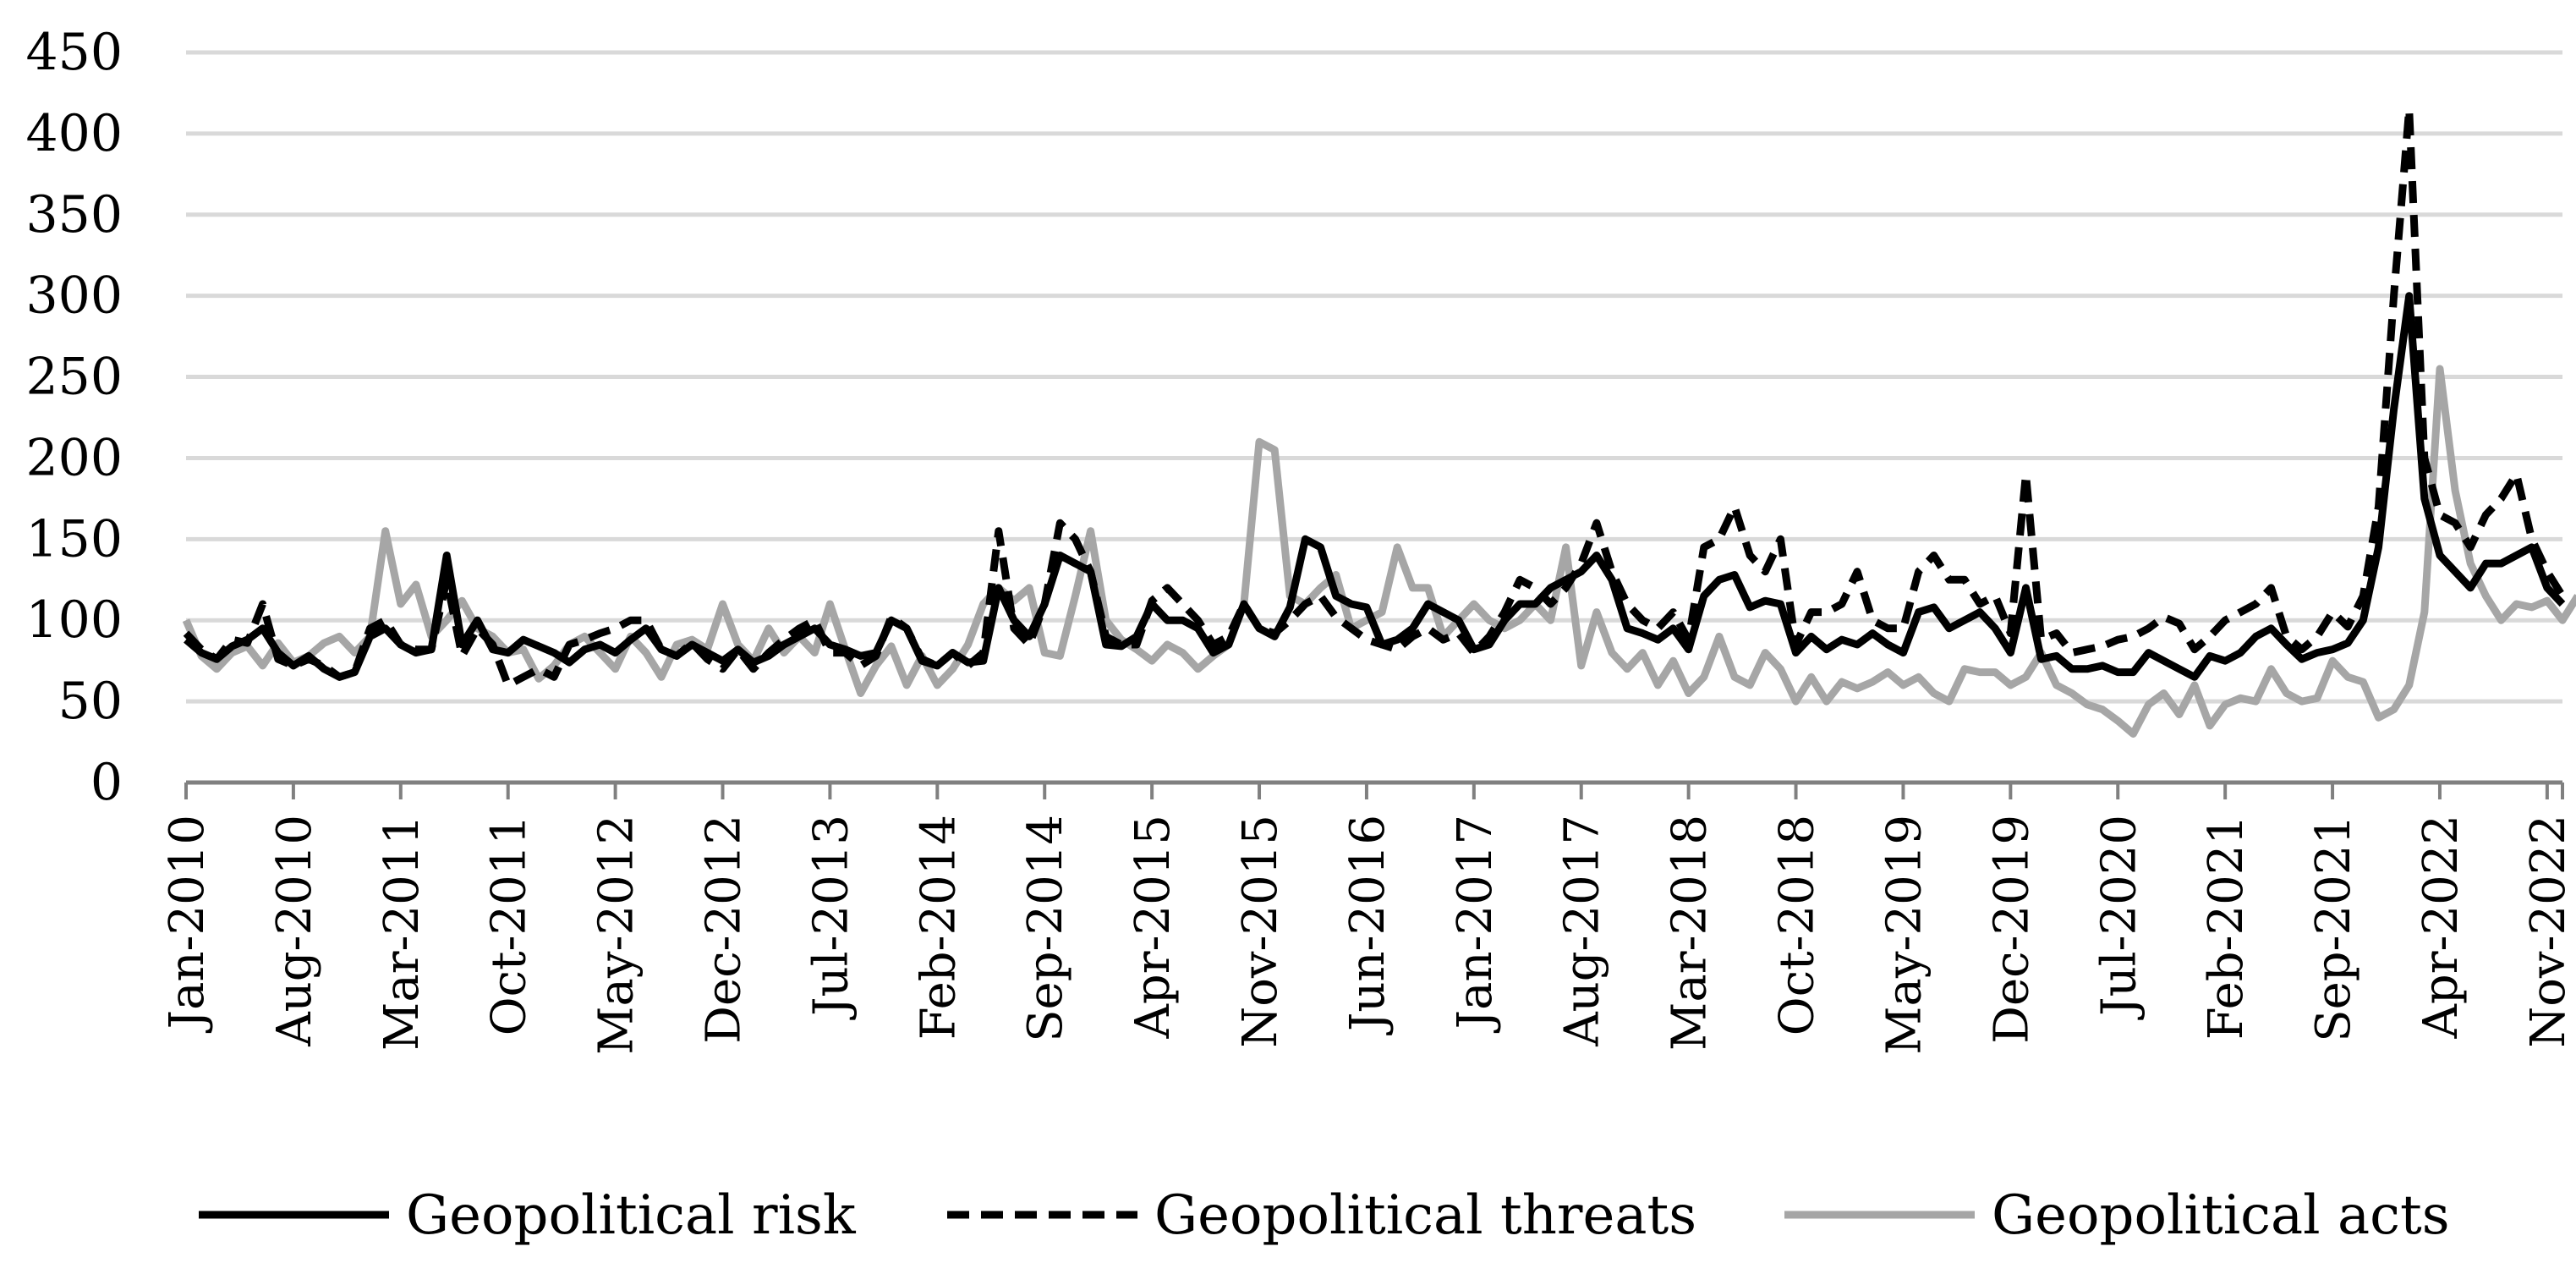  What do you see at coordinates (2548, 931) in the screenshot?
I see `x-tick-label-nov-2022: Nov-2022` at bounding box center [2548, 931].